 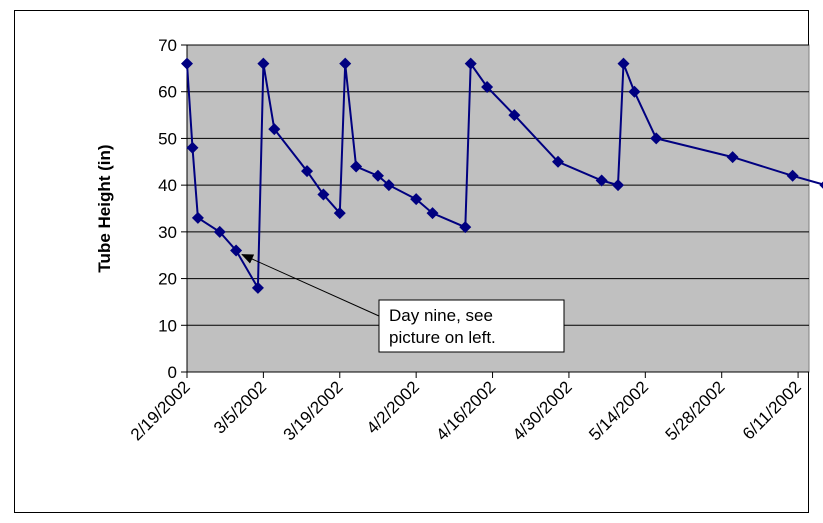 What do you see at coordinates (442, 337) in the screenshot?
I see `annotation-text-line: picture on left.` at bounding box center [442, 337].